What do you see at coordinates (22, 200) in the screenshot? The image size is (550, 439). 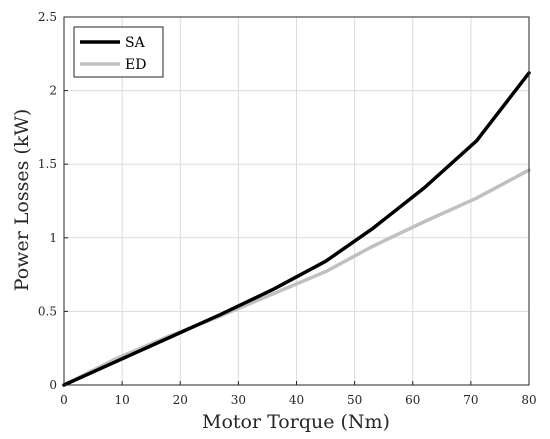 I see `y-axis-label: Power Losses (kW)` at bounding box center [22, 200].